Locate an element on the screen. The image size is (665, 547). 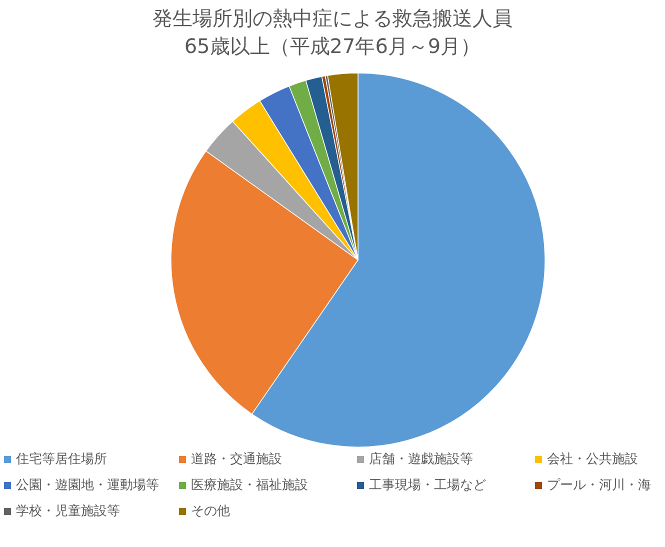
legend-label: 住宅等居住場所 is located at coordinates (61, 459).